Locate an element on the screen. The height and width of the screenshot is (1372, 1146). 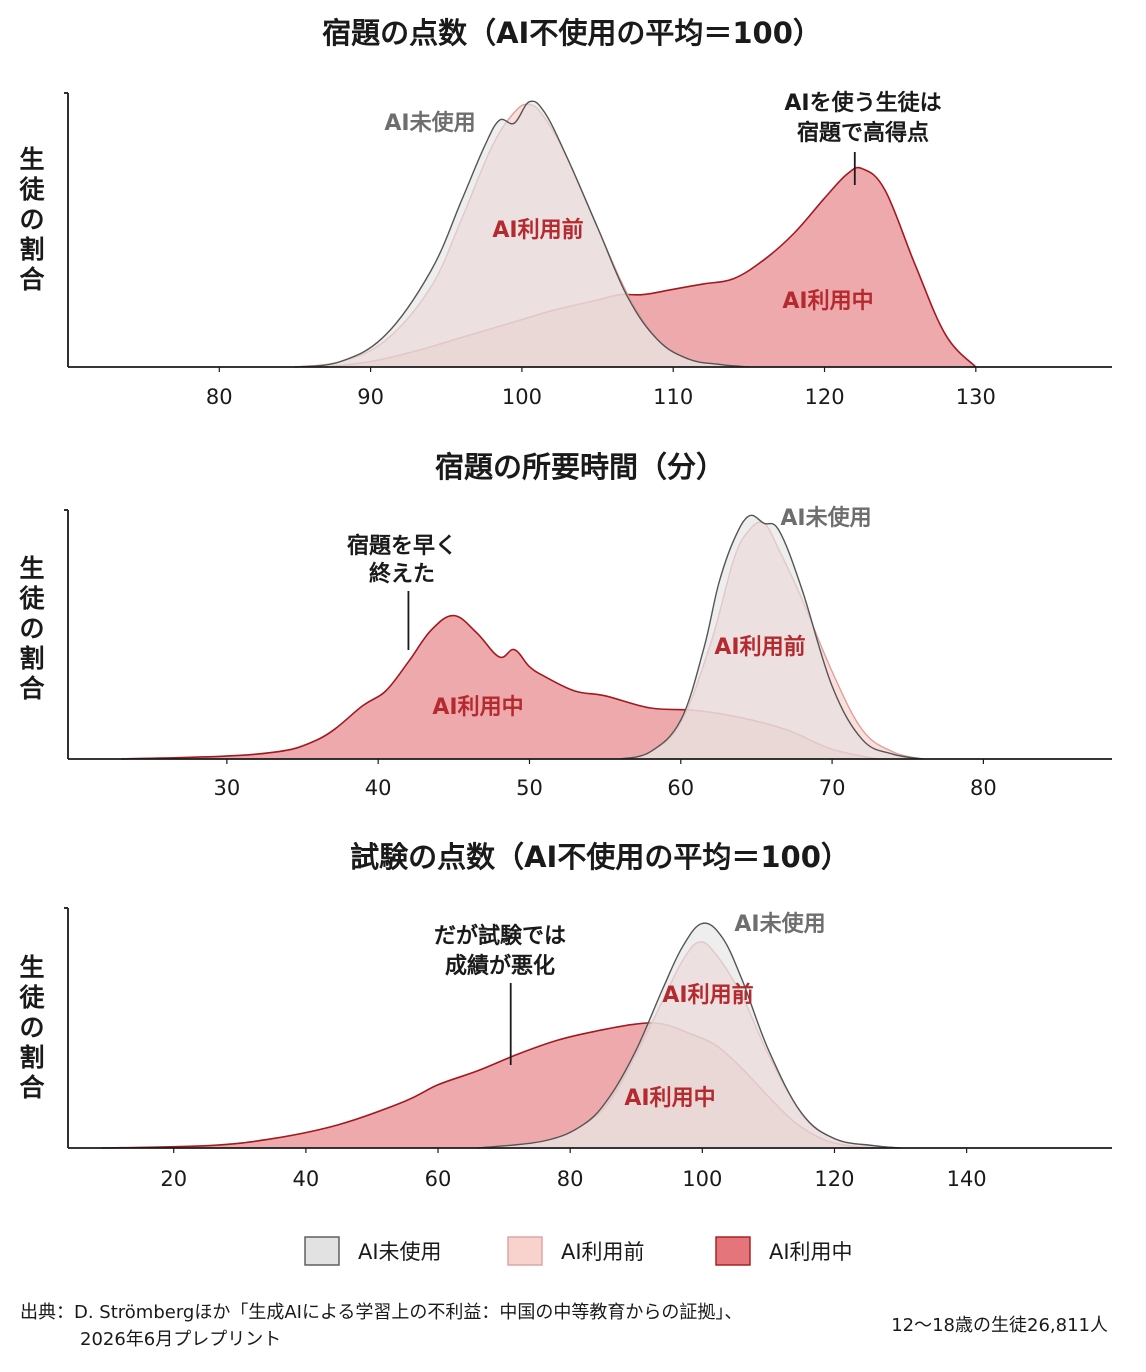
legend-swatch-none is located at coordinates (322, 1251).